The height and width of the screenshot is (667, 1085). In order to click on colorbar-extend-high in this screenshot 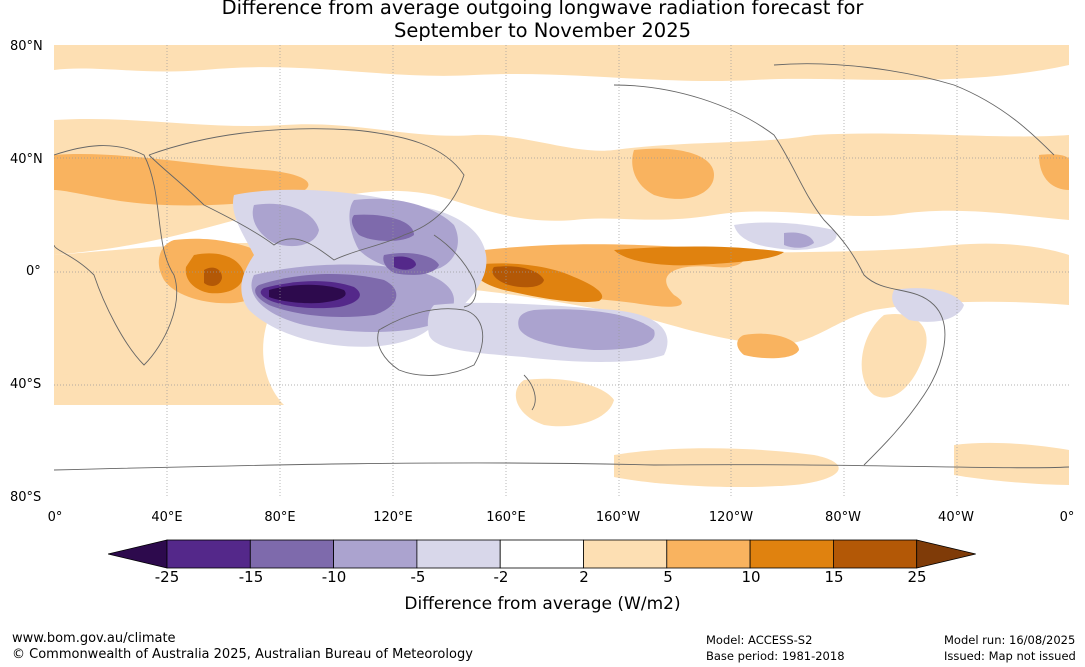, I will do `click(946, 554)`.